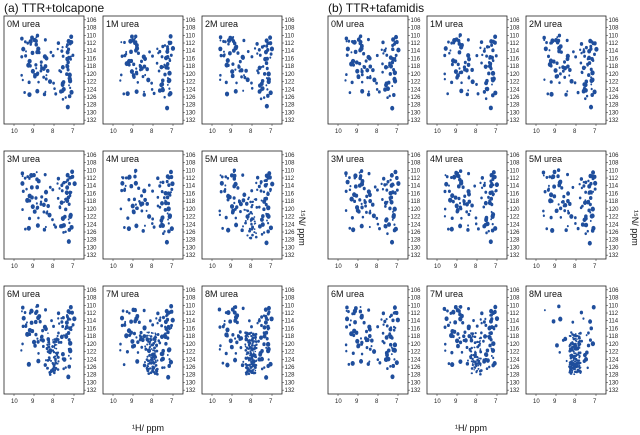 Image resolution: width=640 pixels, height=435 pixels. What do you see at coordinates (416, 256) in the screenshot?
I see `y-tick-label: 132` at bounding box center [416, 256].